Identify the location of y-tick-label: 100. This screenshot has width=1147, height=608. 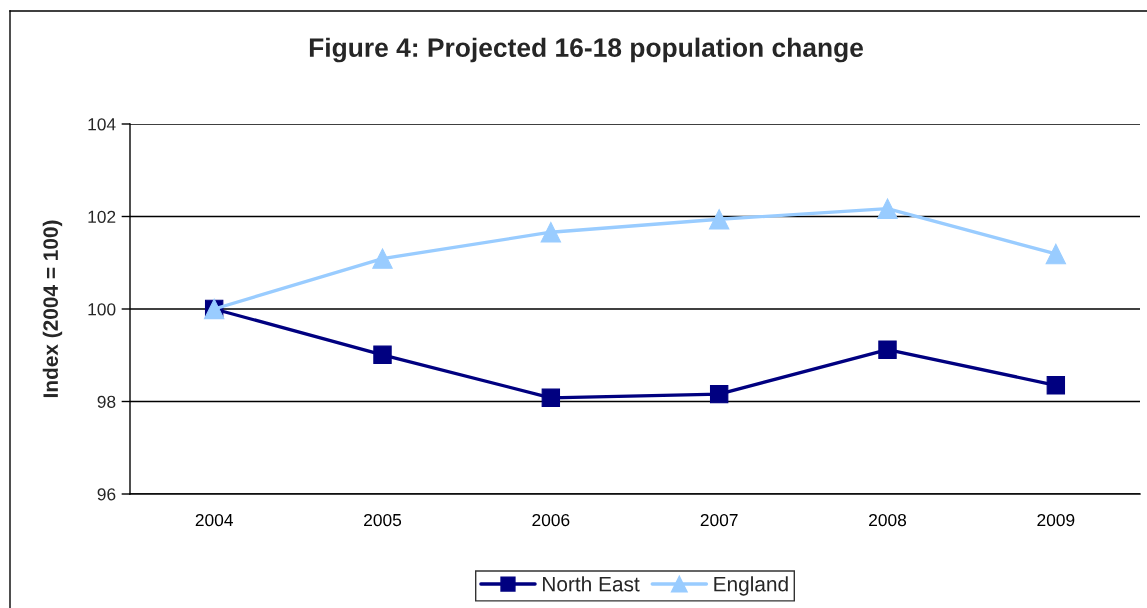
(102, 309).